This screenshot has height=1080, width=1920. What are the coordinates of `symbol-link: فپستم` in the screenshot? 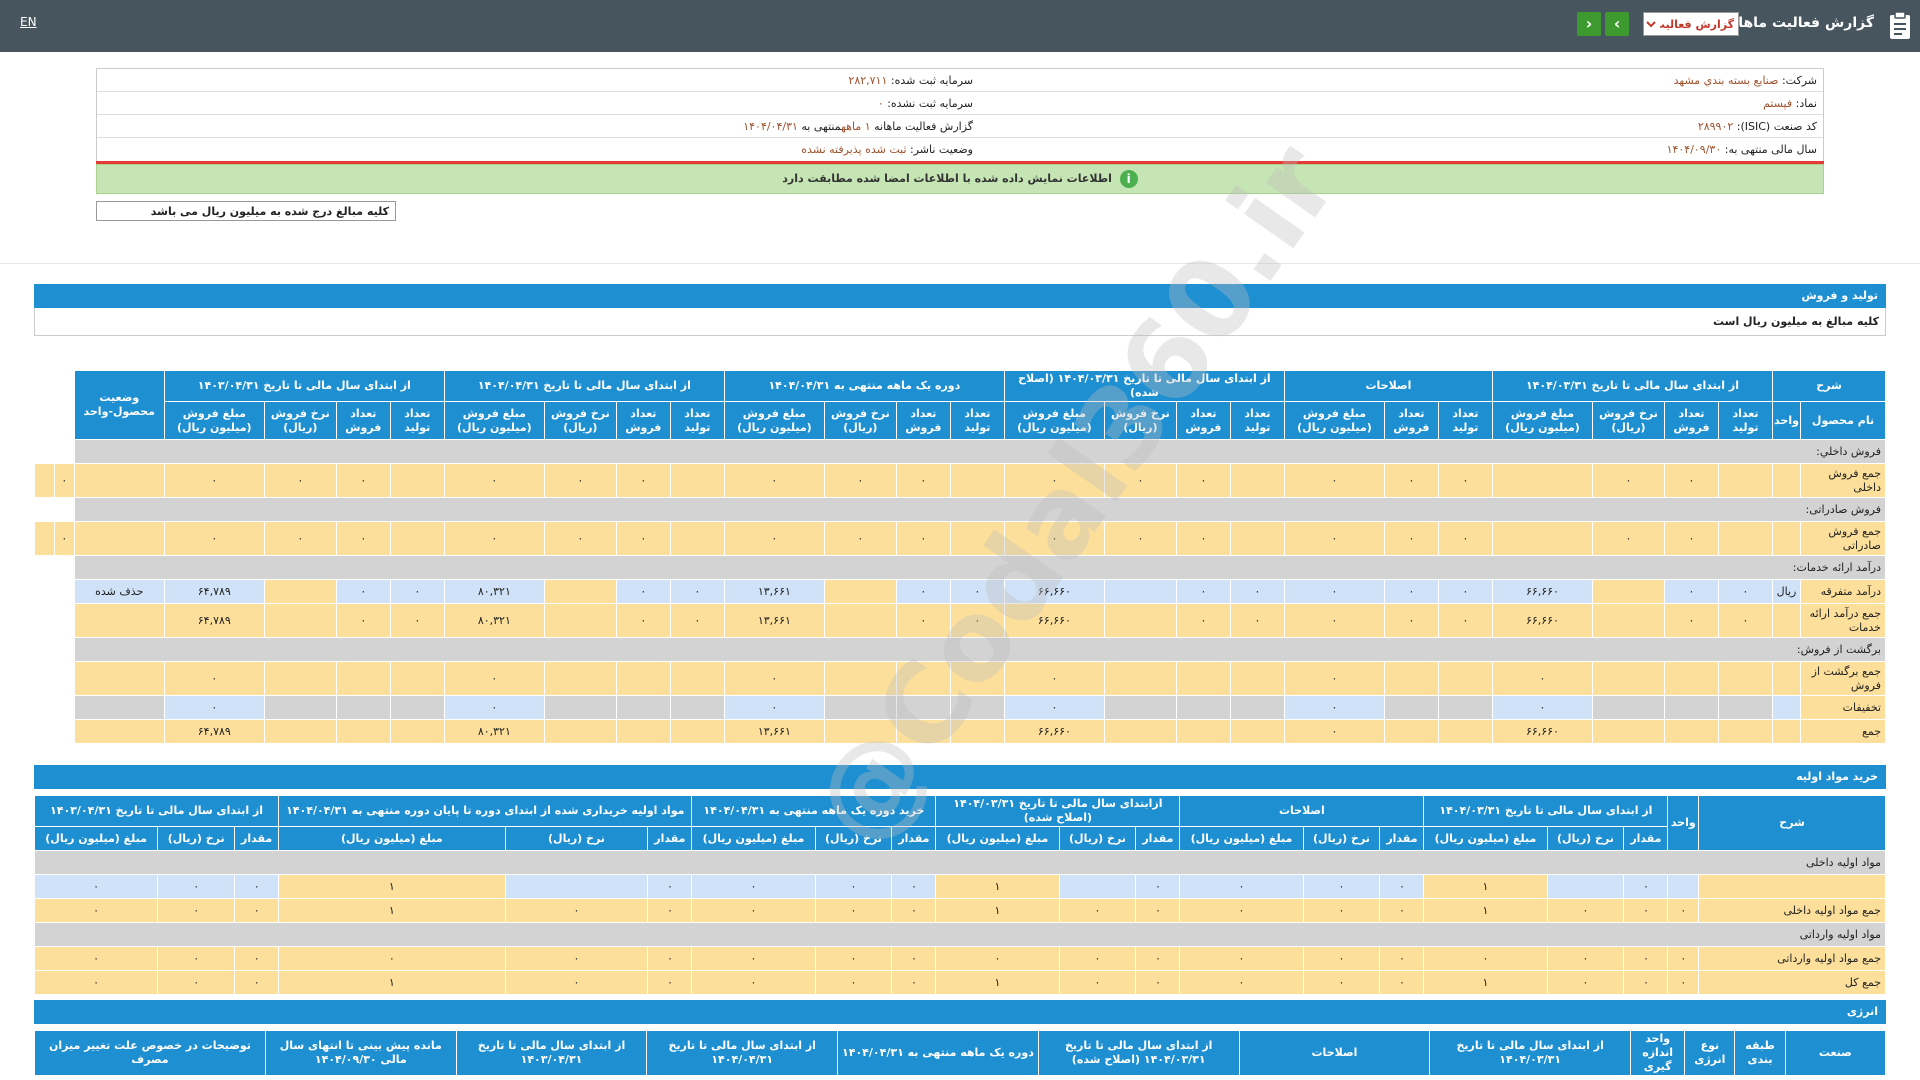 It's located at (1778, 103).